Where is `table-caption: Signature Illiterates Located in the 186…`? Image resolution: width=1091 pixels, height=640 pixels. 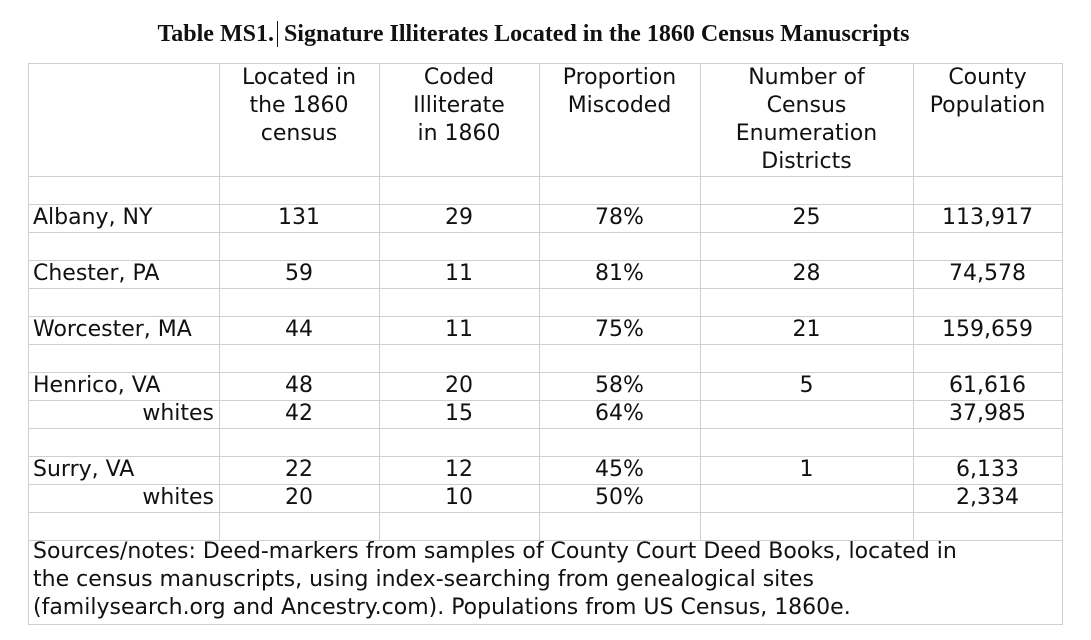
table-caption: Signature Illiterates Located in the 186… is located at coordinates (596, 34).